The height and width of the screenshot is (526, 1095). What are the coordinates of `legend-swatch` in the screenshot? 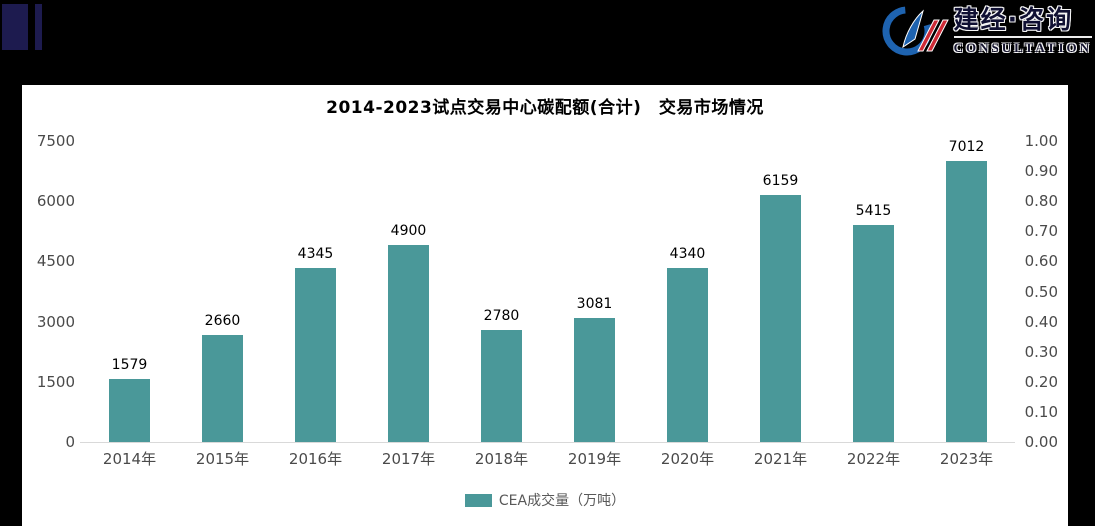 It's located at (478, 500).